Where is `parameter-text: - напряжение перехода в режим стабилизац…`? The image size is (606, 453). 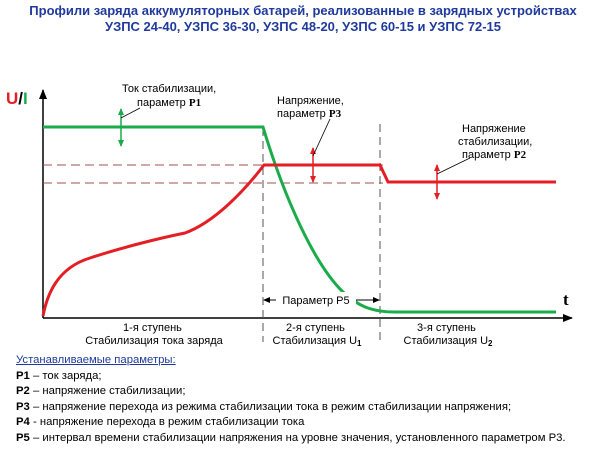 parameter-text: - напряжение перехода в режим стабилизац… is located at coordinates (167, 422).